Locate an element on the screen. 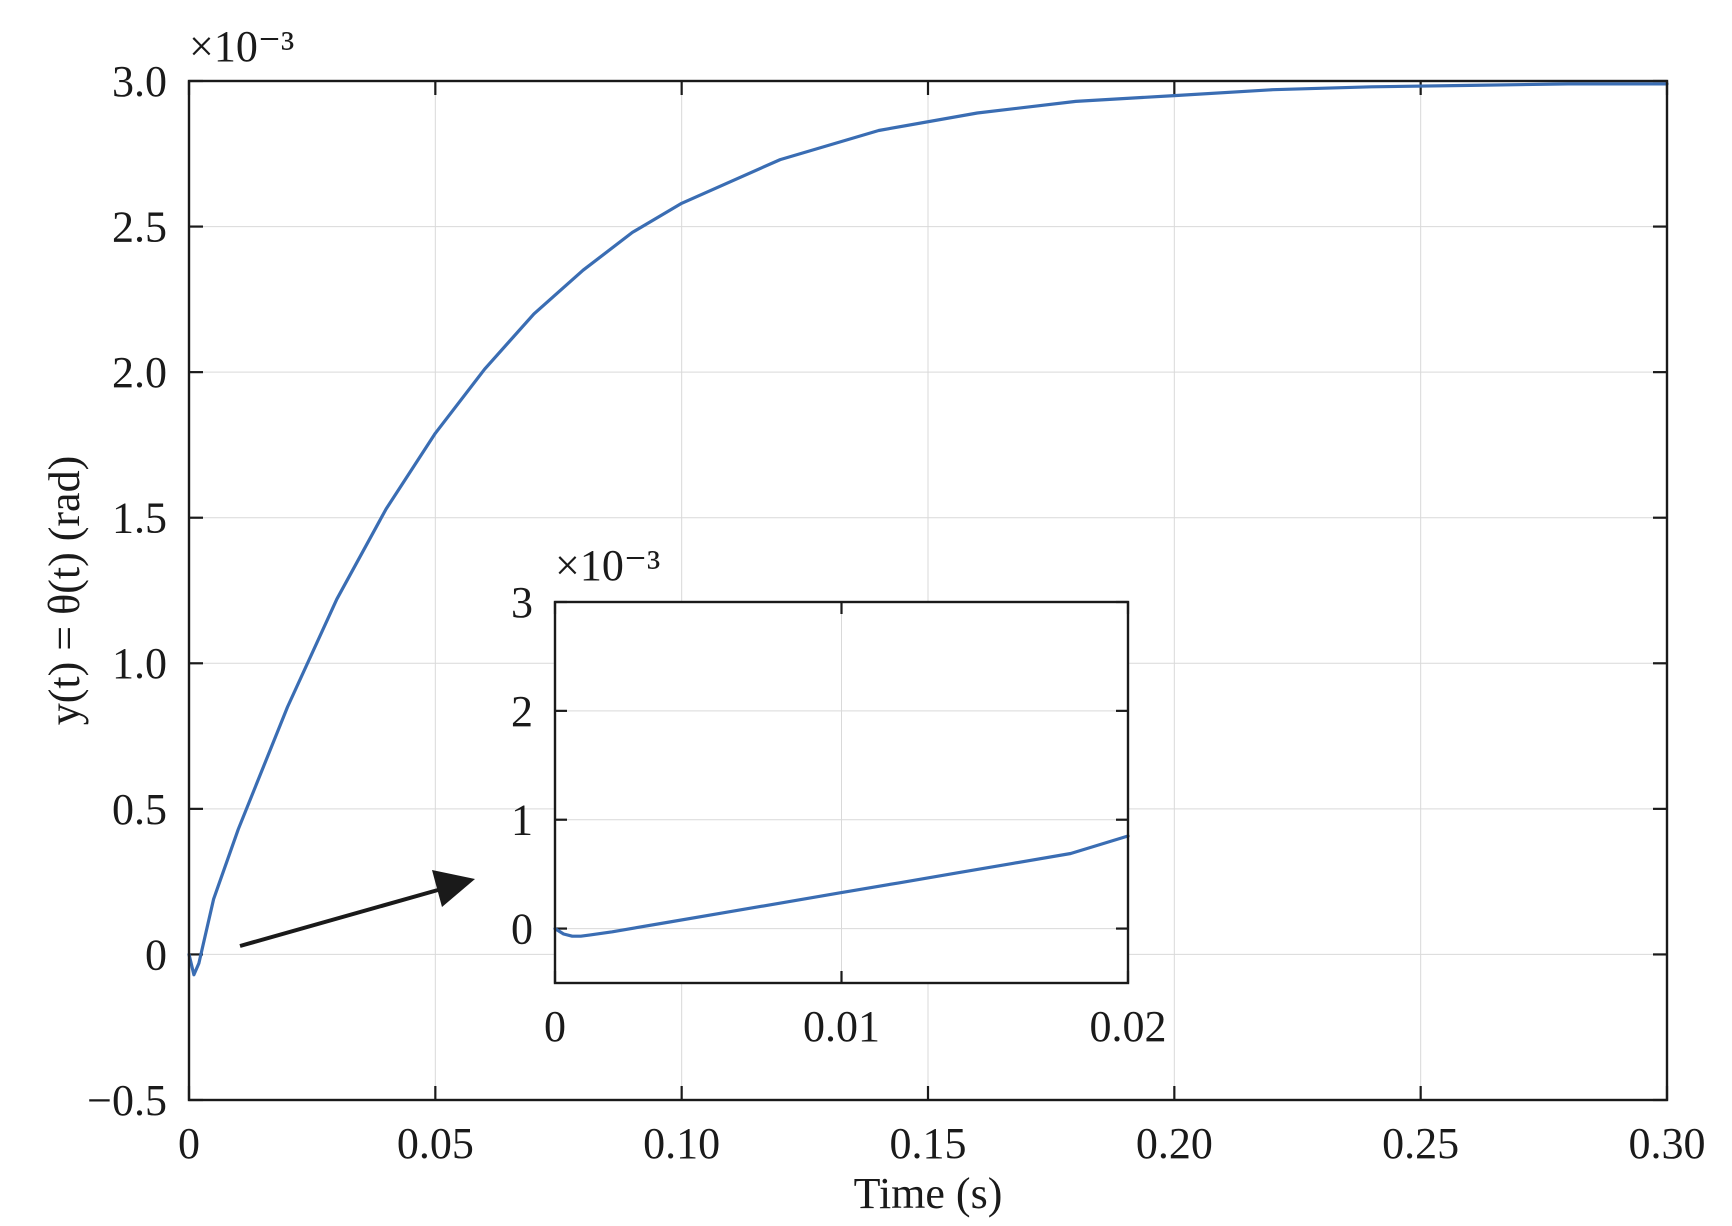  x-tick-label: 0.15 is located at coordinates (928, 1143).